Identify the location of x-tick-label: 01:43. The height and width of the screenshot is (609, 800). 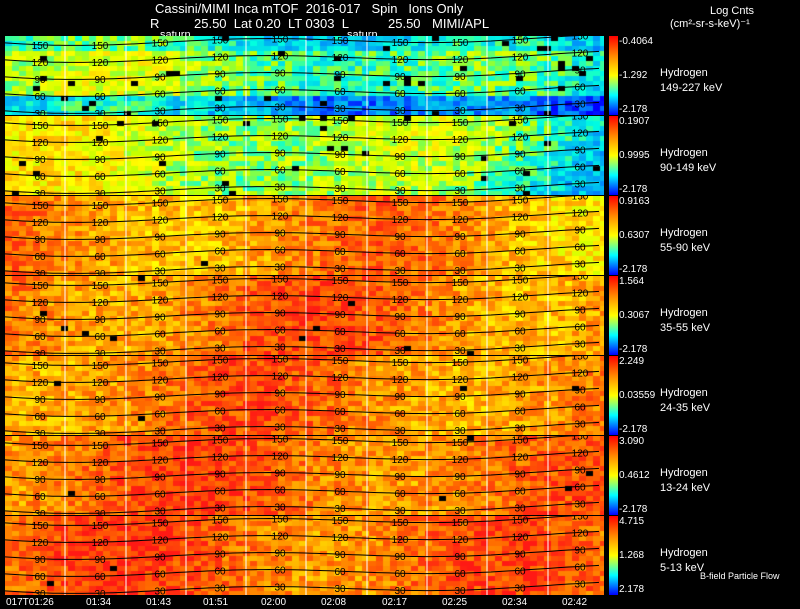
(159, 602).